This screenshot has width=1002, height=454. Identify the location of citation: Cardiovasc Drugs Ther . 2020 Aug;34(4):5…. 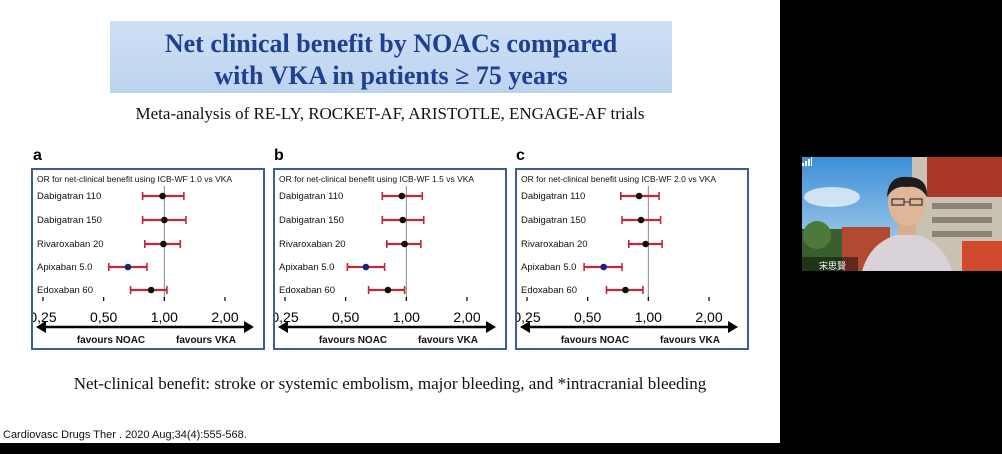
(125, 435).